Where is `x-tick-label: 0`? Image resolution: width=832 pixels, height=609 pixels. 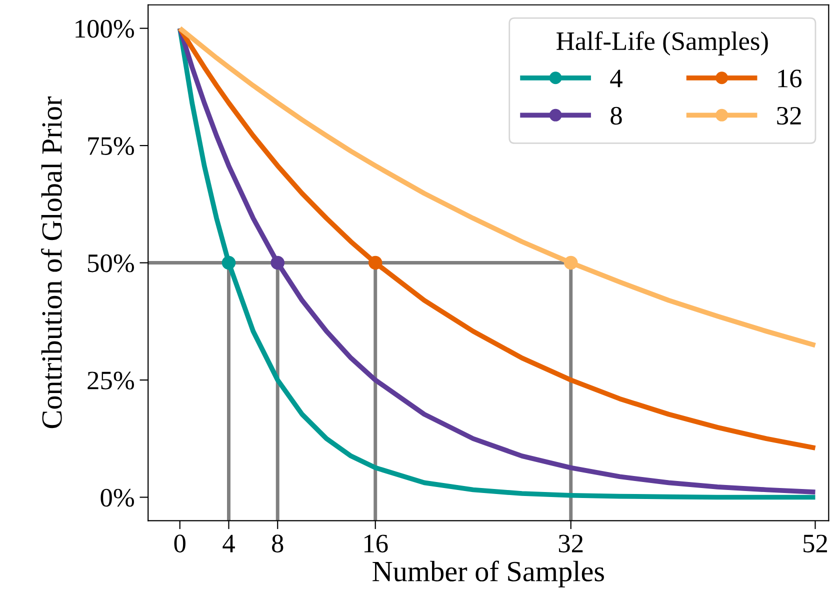 x-tick-label: 0 is located at coordinates (180, 543).